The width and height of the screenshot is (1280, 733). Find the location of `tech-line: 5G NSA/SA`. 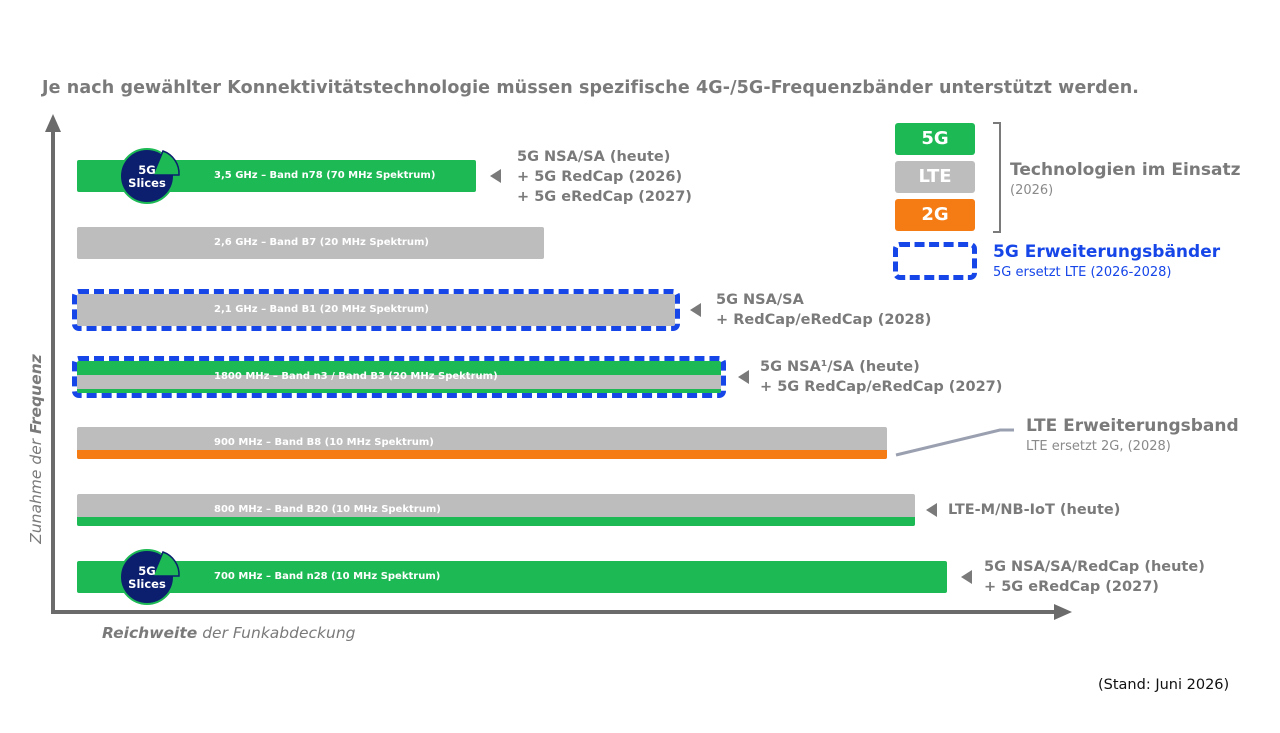

tech-line: 5G NSA/SA is located at coordinates (760, 300).